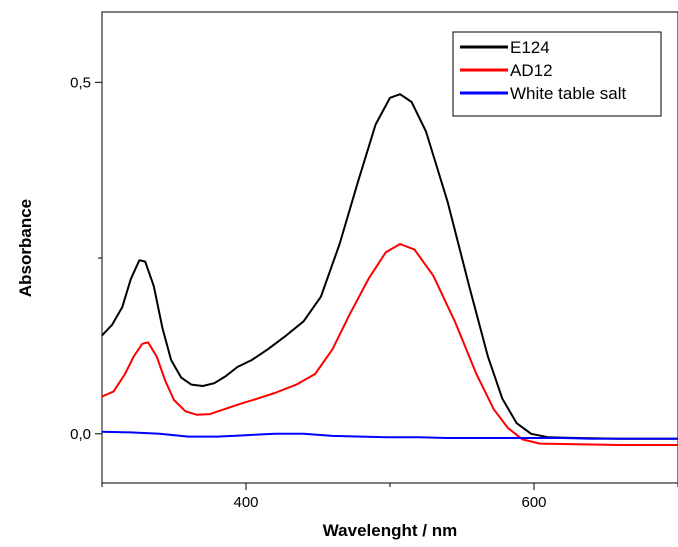  I want to click on x-tick-label: 600, so click(533, 502).